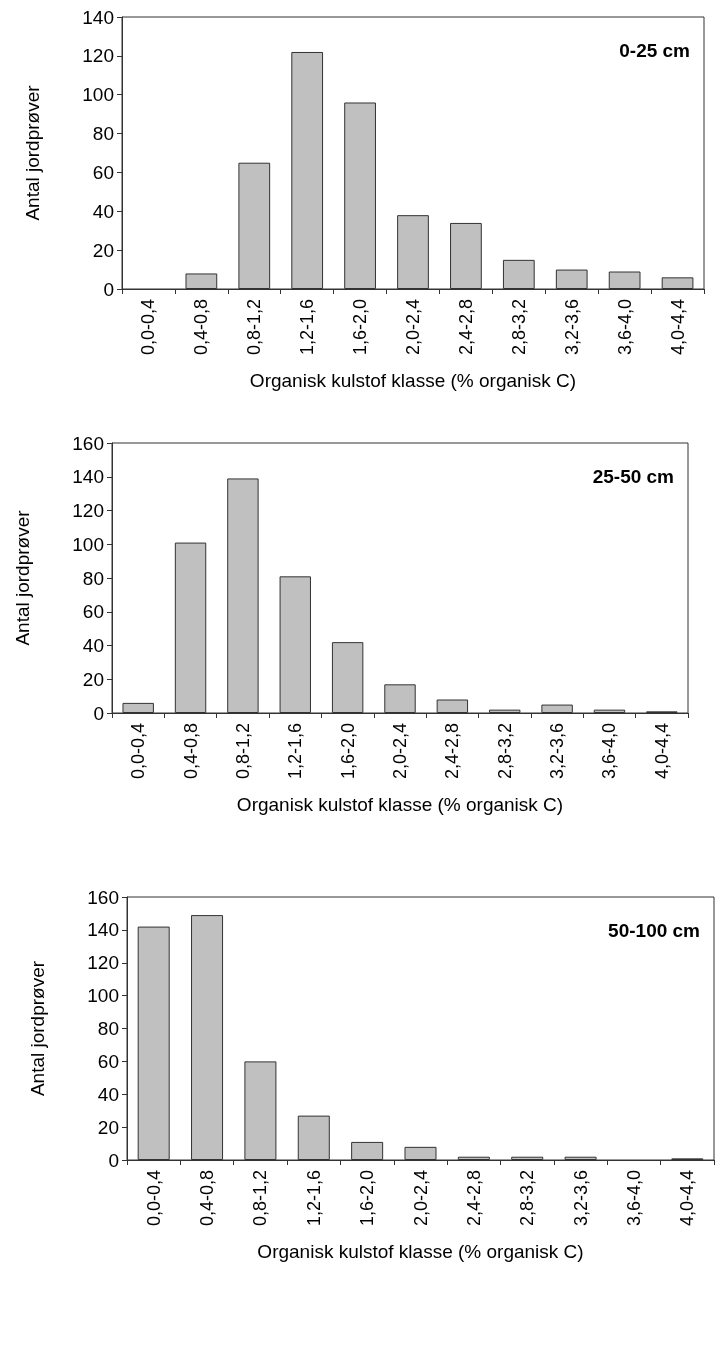 This screenshot has width=716, height=1352. What do you see at coordinates (654, 930) in the screenshot?
I see `annotation: 50-100 cm` at bounding box center [654, 930].